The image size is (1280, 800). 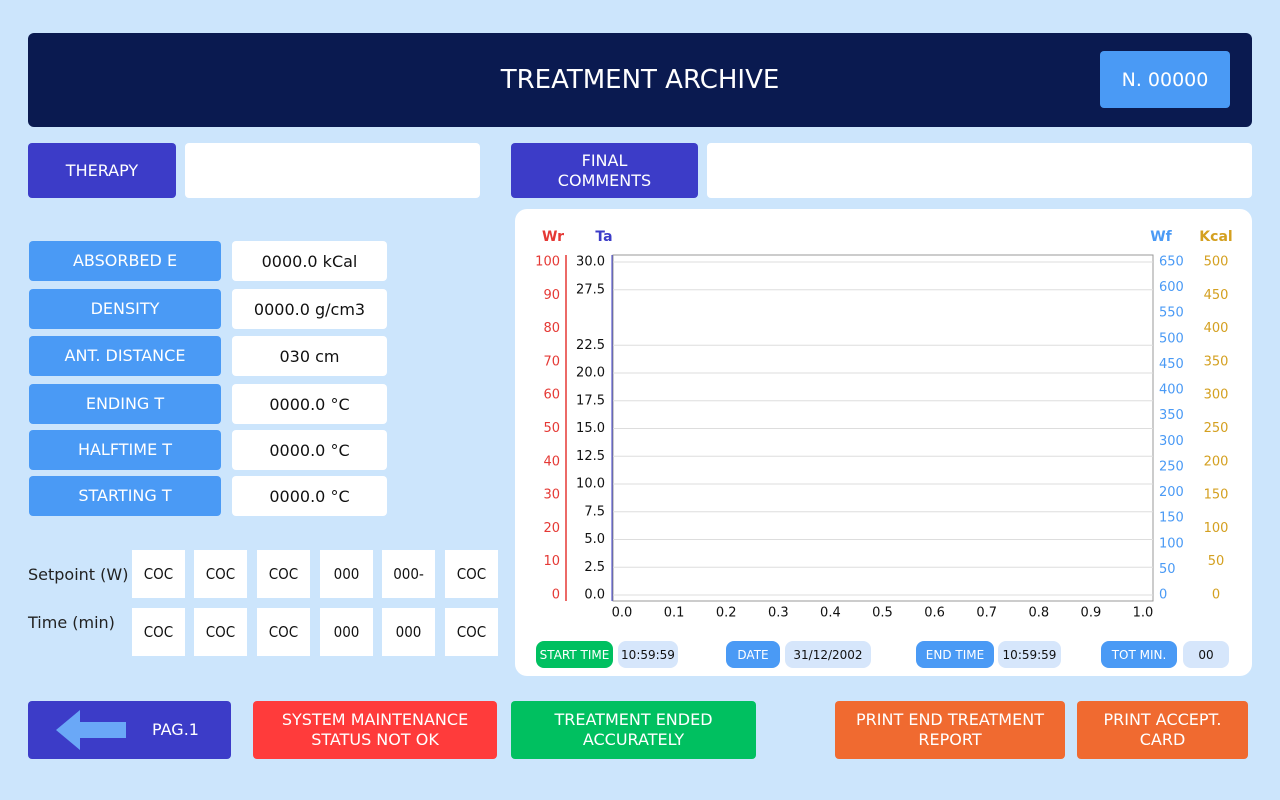 What do you see at coordinates (78, 574) in the screenshot?
I see `setpoint-label: Setpoint (W)` at bounding box center [78, 574].